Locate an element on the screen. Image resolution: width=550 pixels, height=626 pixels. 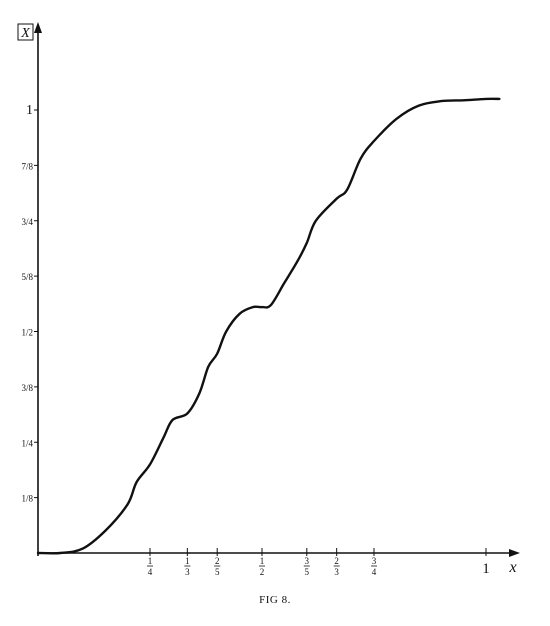
figure-caption: FIG 8. is located at coordinates (275, 600).